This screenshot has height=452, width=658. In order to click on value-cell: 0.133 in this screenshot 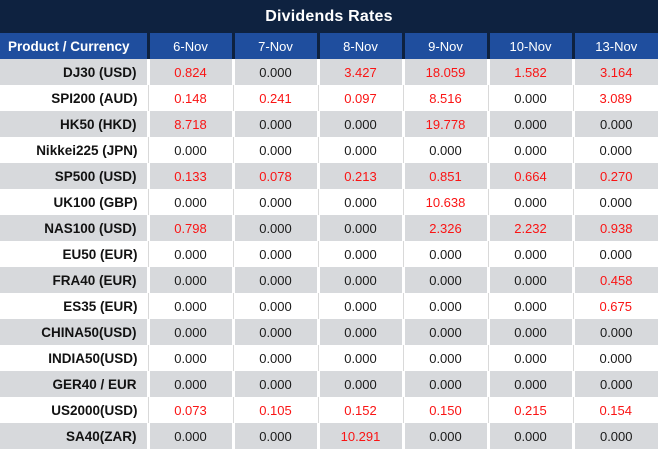, I will do `click(189, 176)`.